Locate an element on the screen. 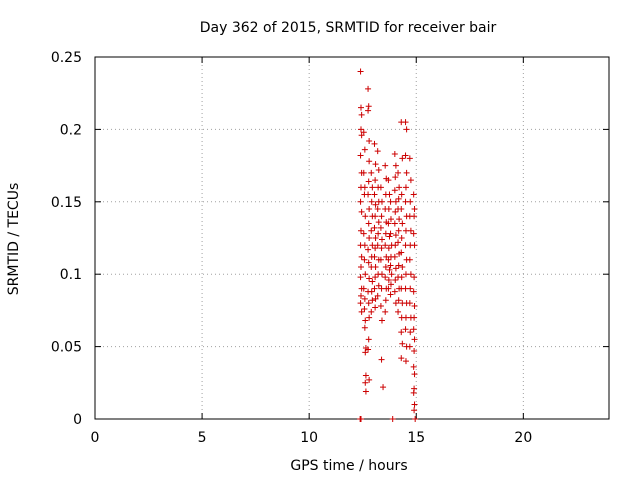 This screenshot has height=480, width=640. x-tick-label: 5 is located at coordinates (202, 438).